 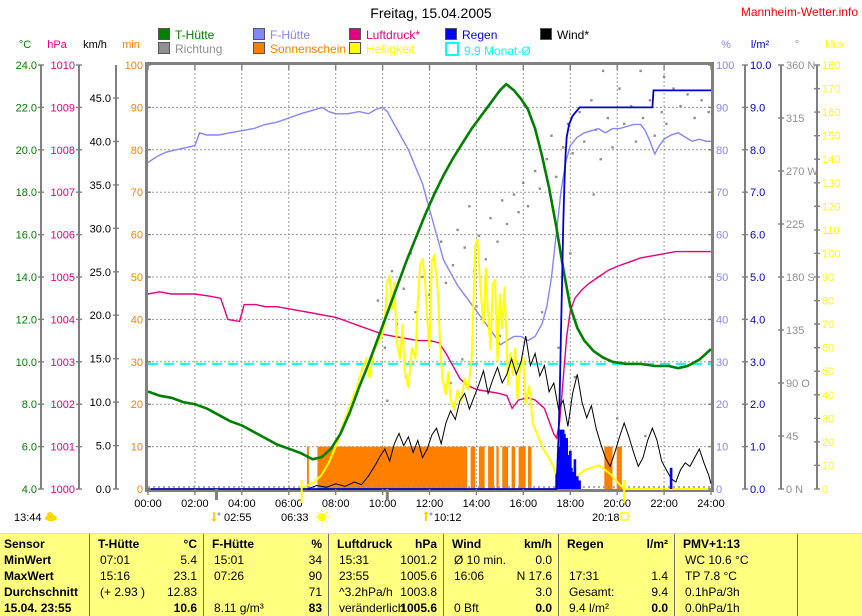 What do you see at coordinates (828, 443) in the screenshot?
I see `svg-text: 20` at bounding box center [828, 443].